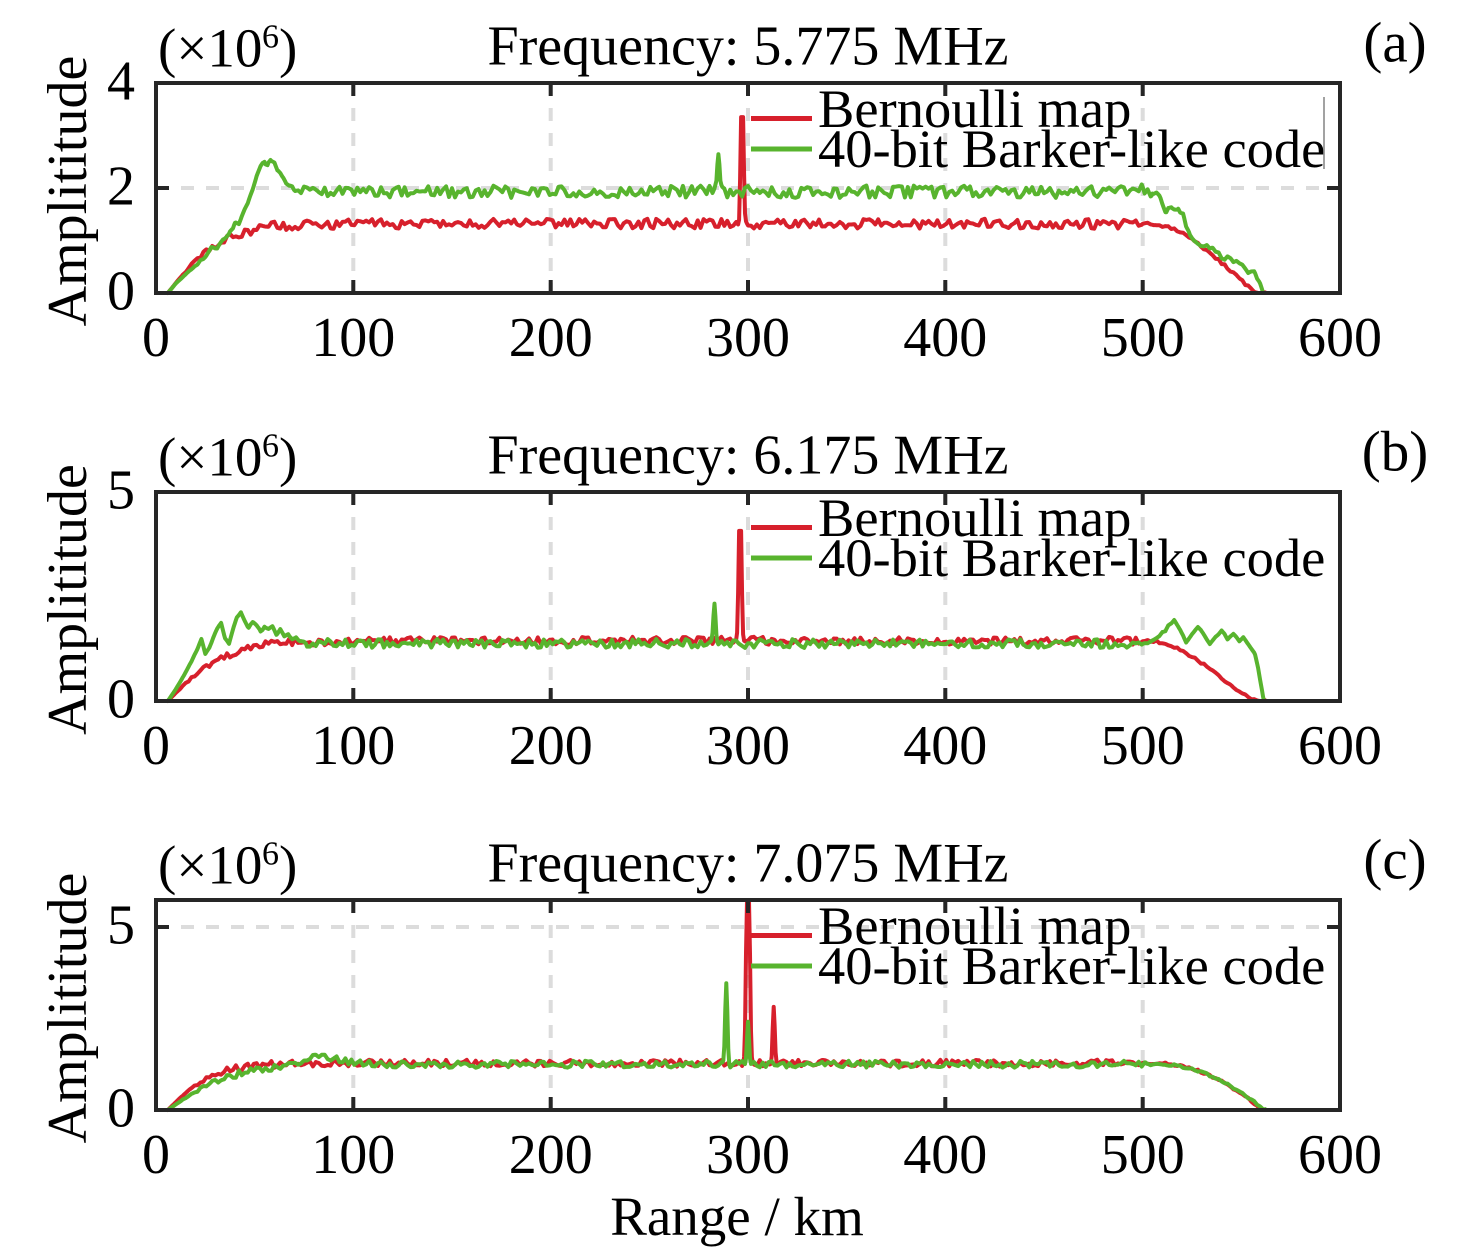 The image size is (1476, 1254). I want to click on svg-text: Frequency: 5.775 MHz, so click(747, 47).